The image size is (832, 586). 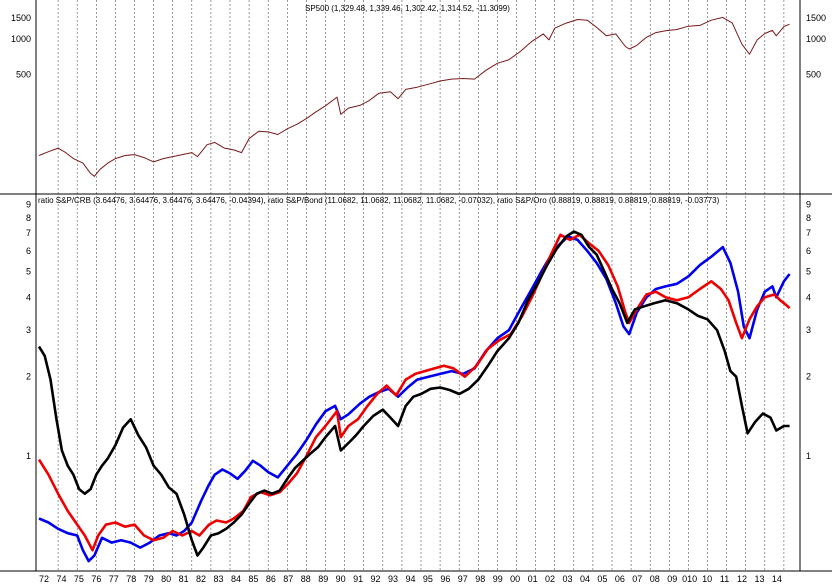 I want to click on x-tick-label: 83, so click(x=218, y=579).